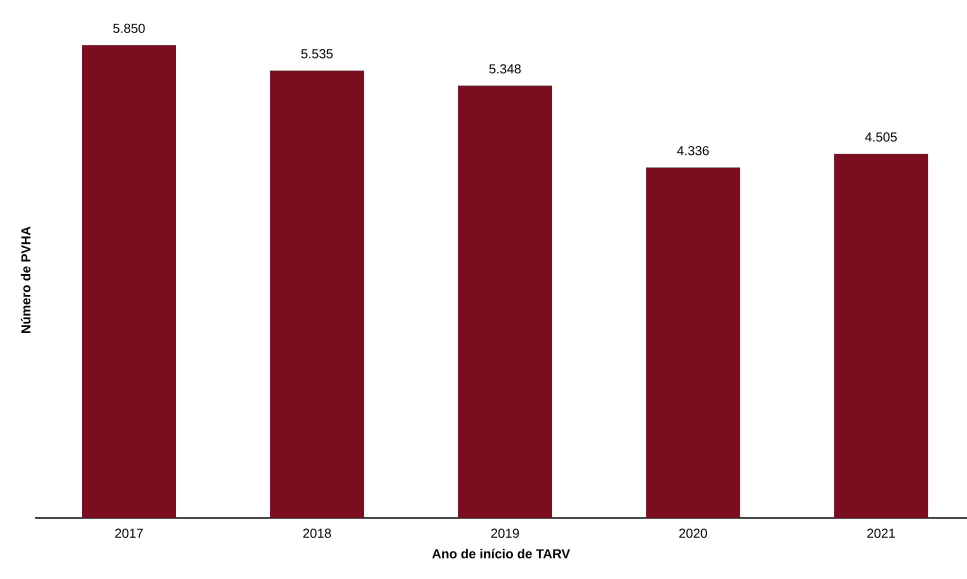  What do you see at coordinates (693, 533) in the screenshot?
I see `x-tick-label: 2020` at bounding box center [693, 533].